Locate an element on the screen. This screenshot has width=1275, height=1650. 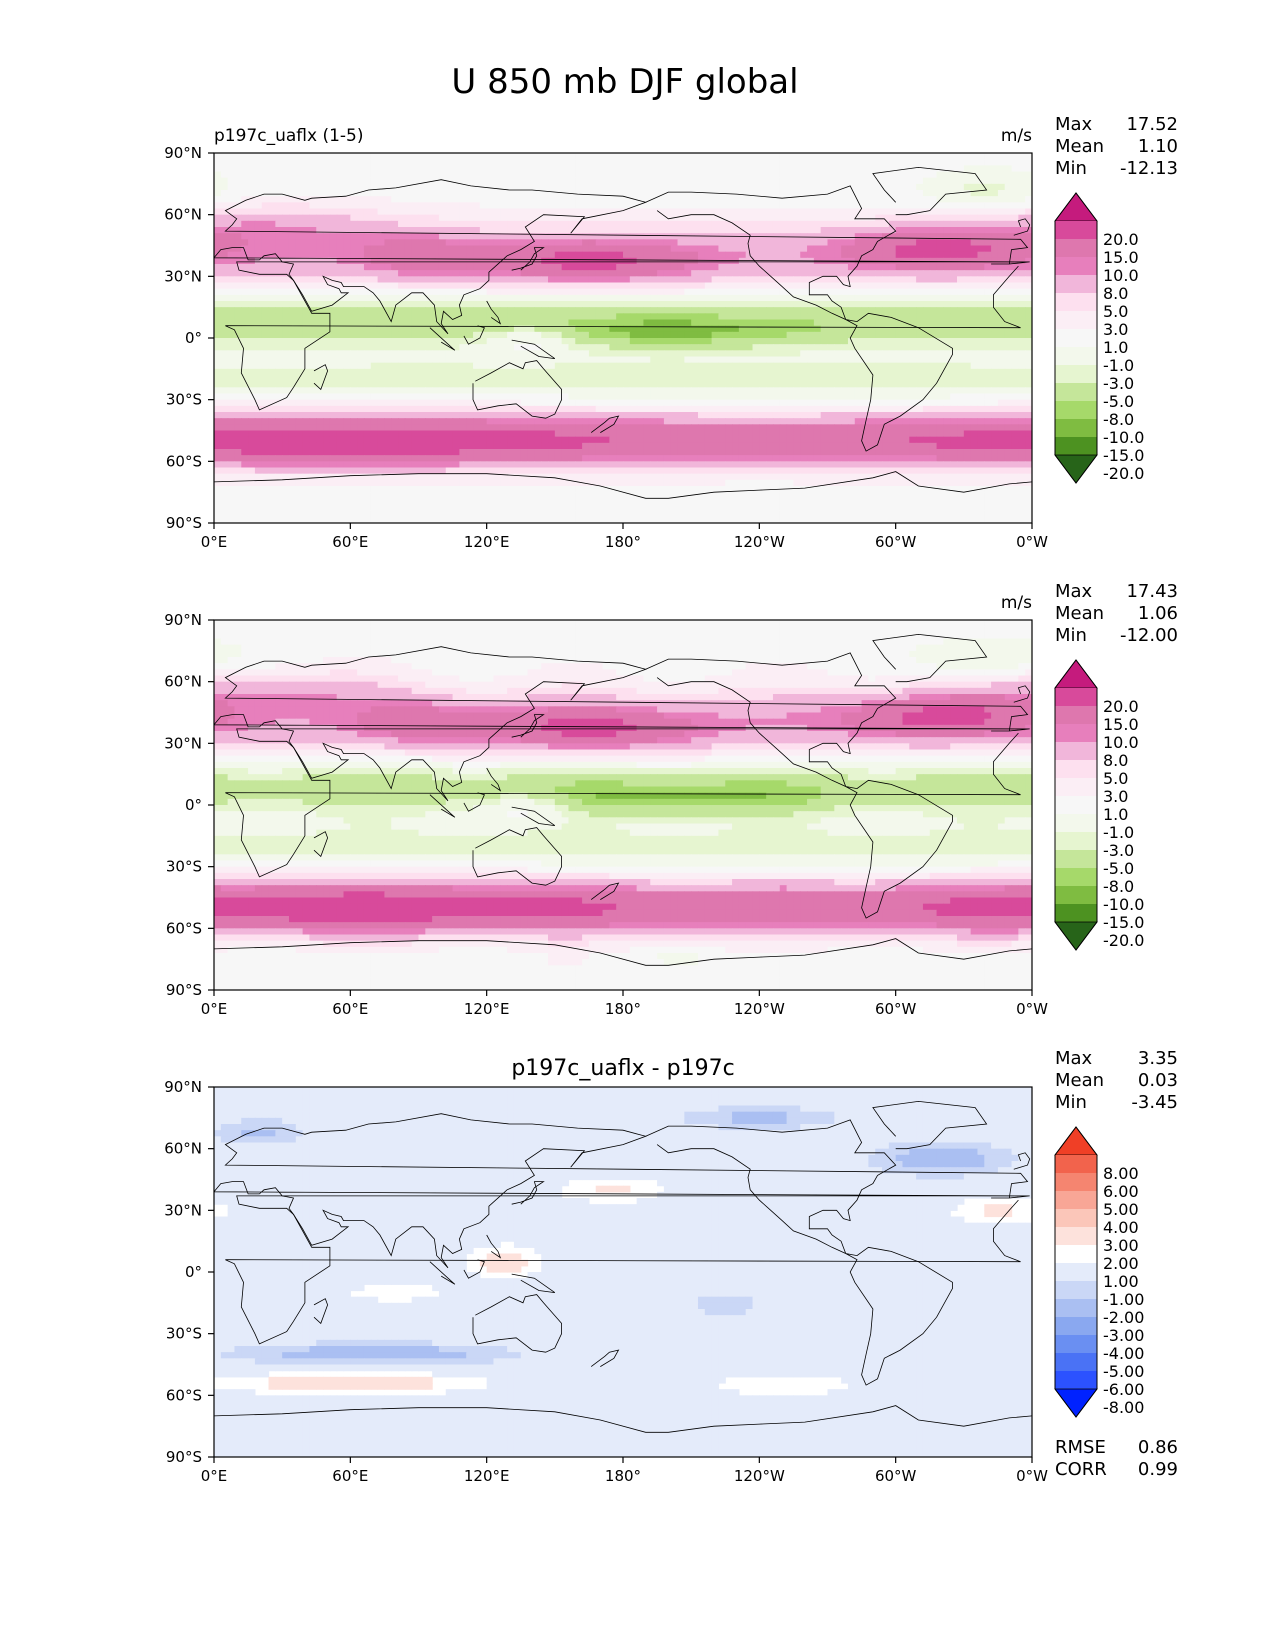
colorbar-level-label: -5.0 is located at coordinates (1118, 401).